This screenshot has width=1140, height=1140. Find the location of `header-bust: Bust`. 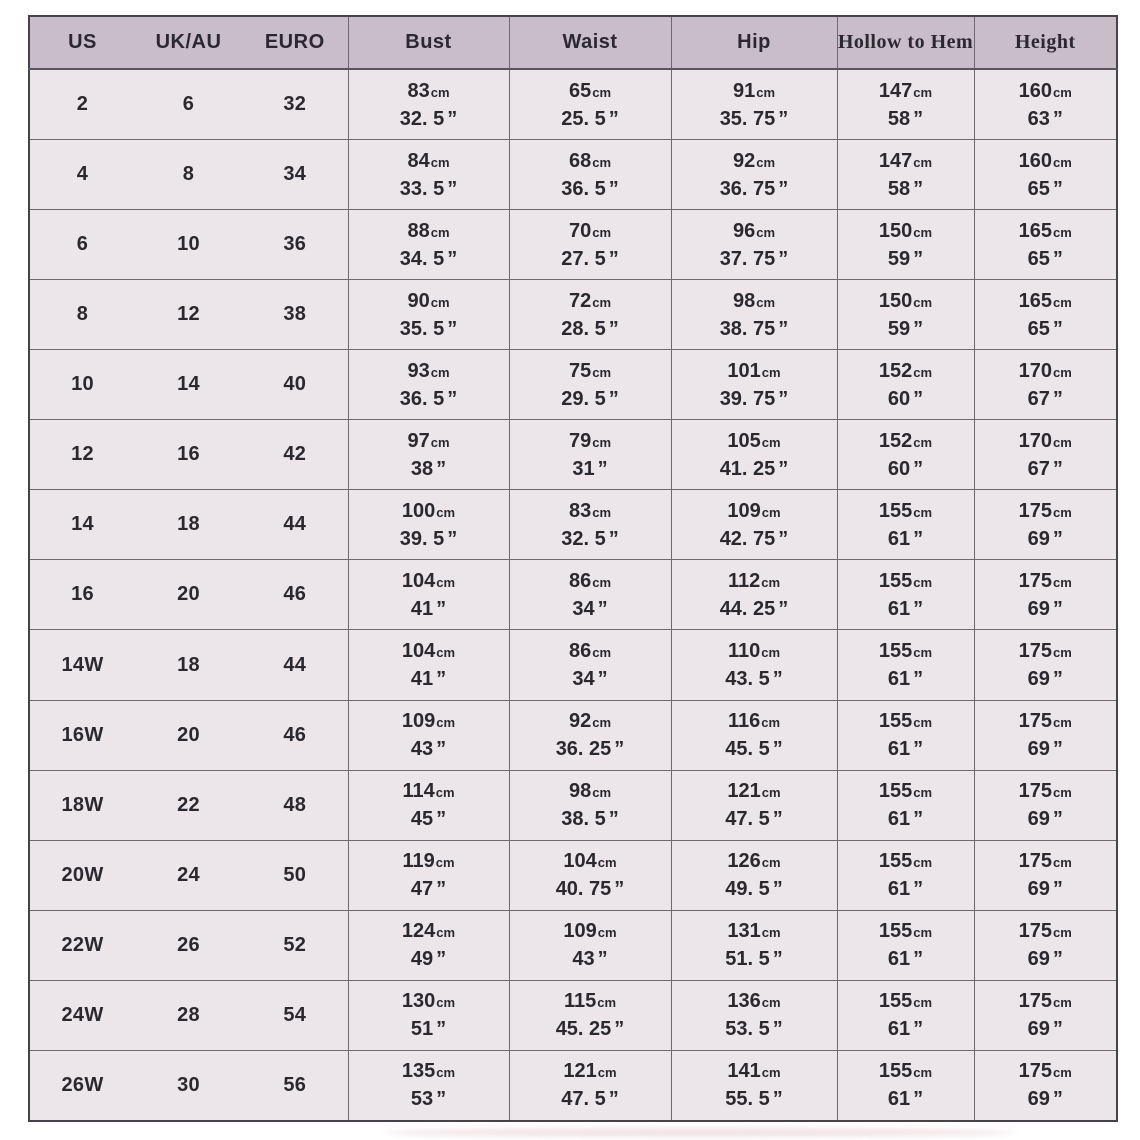

header-bust: Bust is located at coordinates (428, 43).